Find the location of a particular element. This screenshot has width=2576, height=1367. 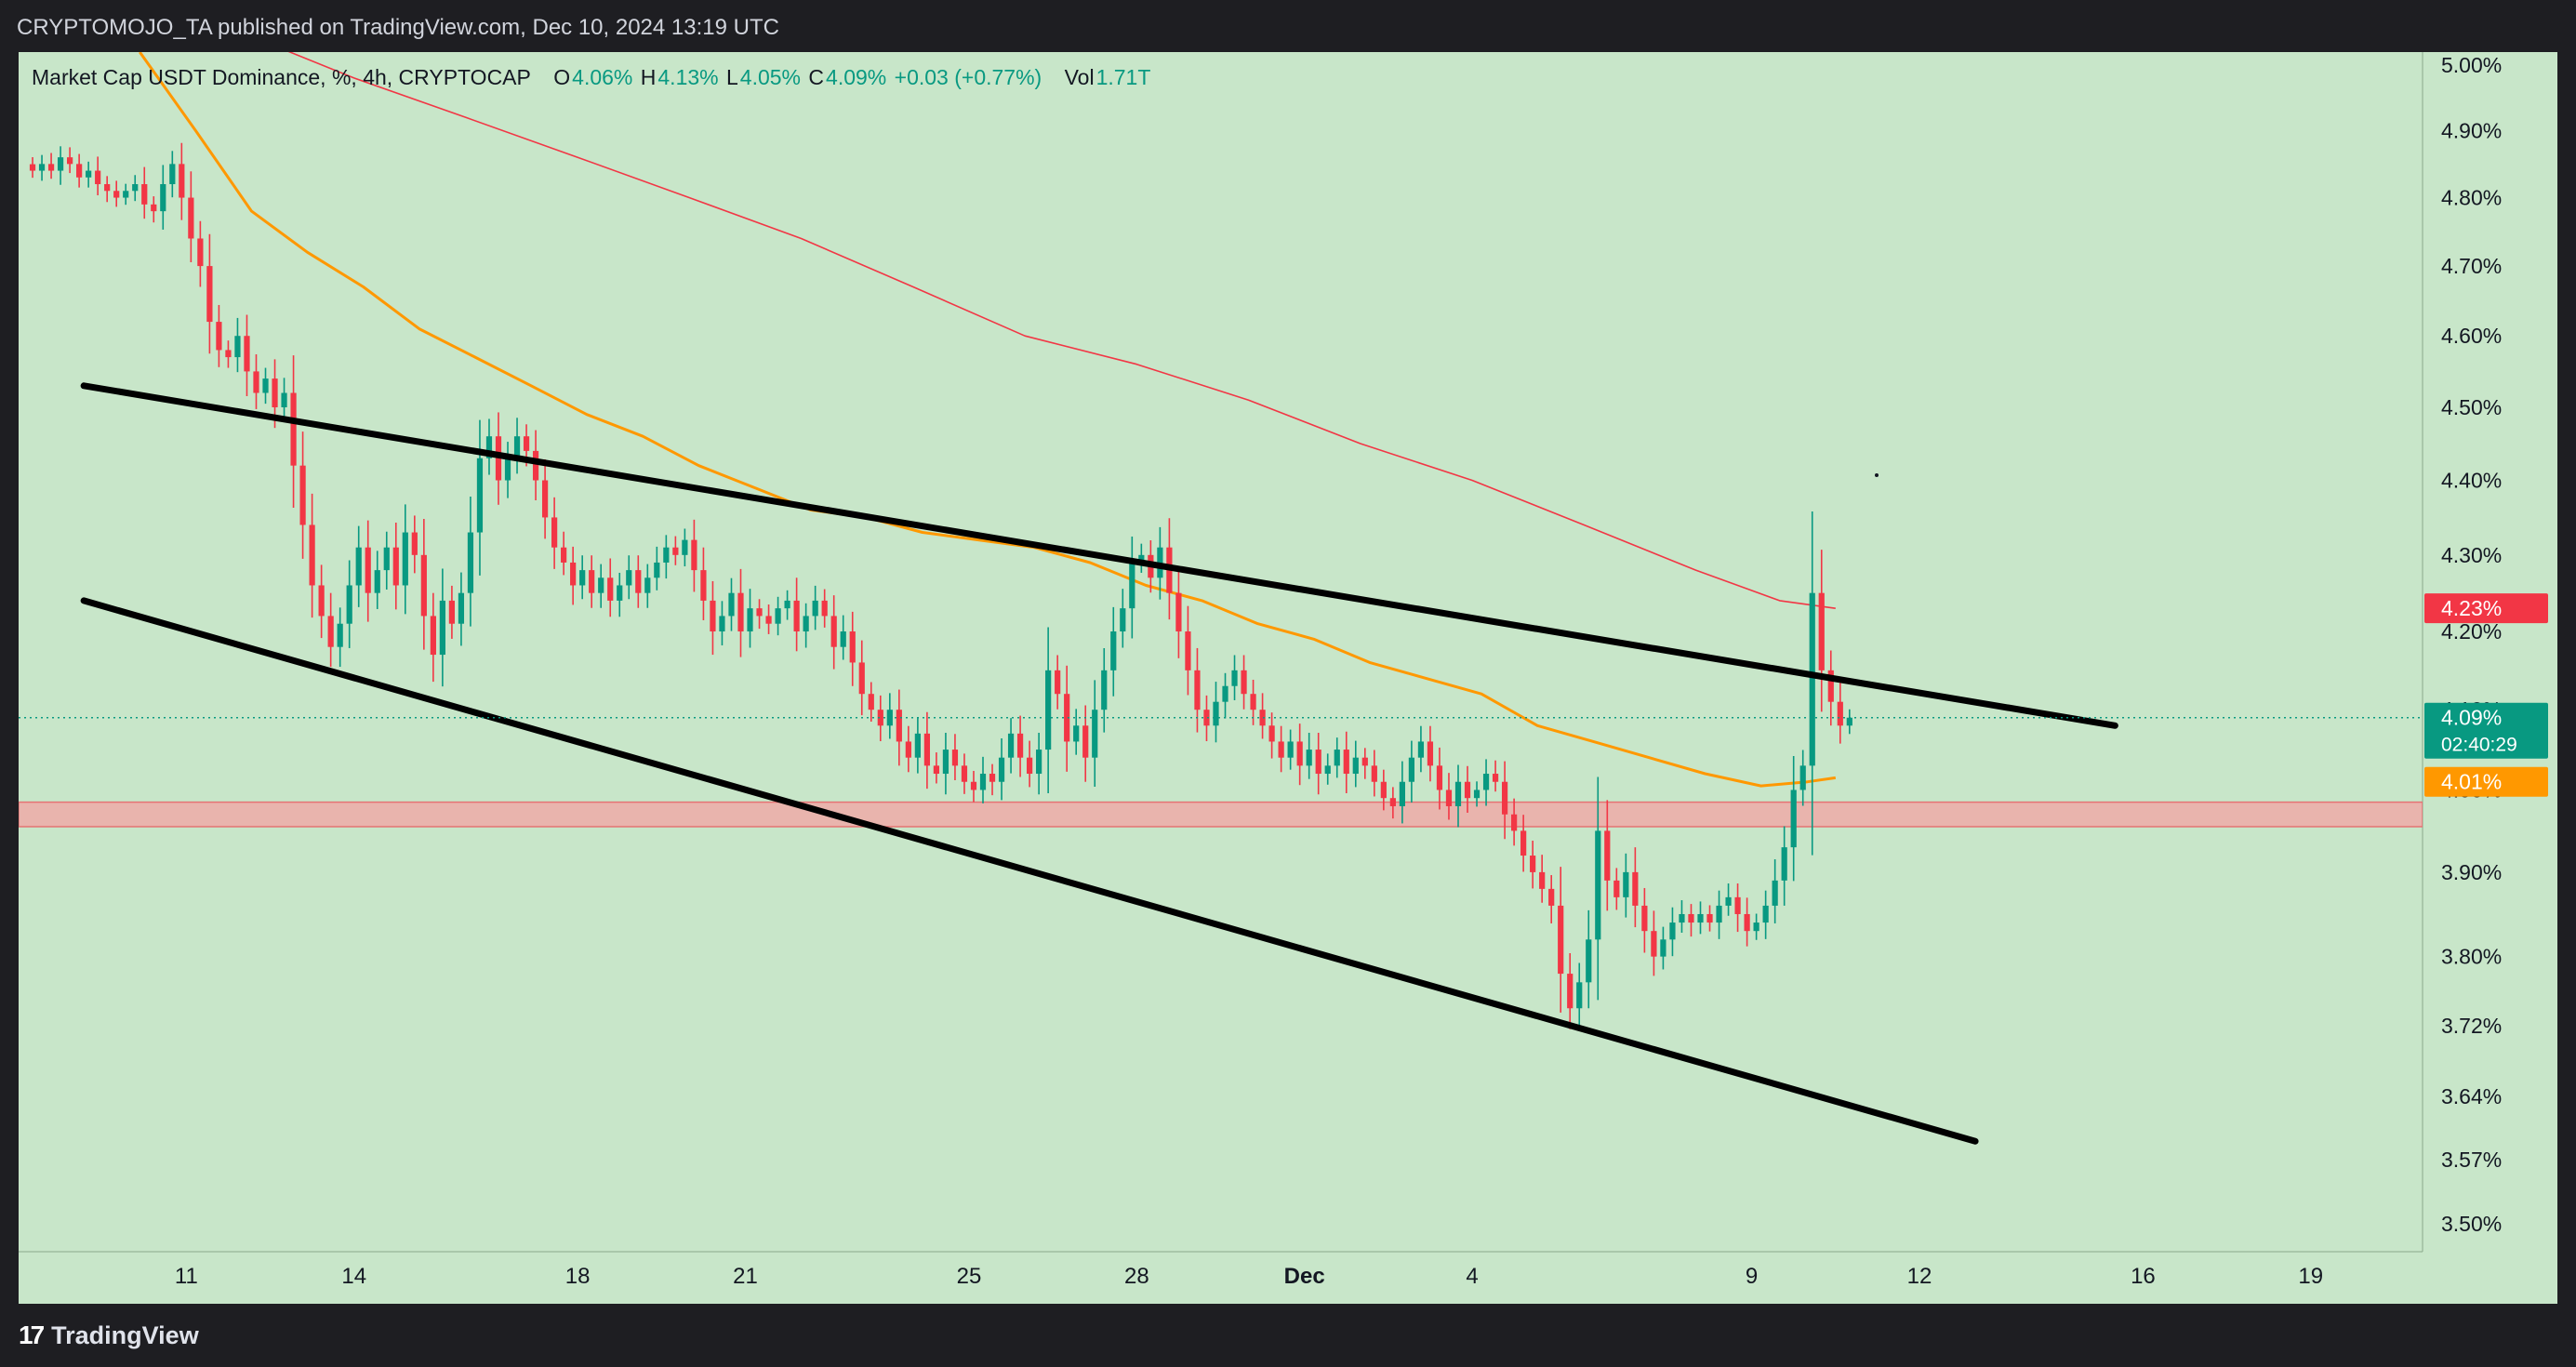

legend-high: 4.13% is located at coordinates (688, 77).